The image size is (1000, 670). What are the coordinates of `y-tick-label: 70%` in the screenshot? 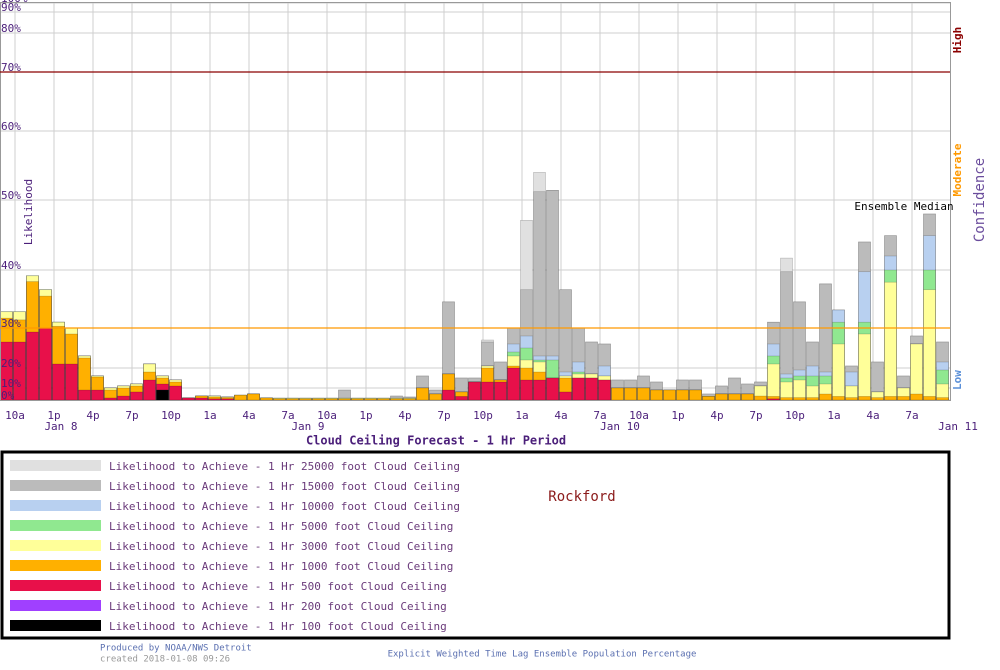 It's located at (11, 67).